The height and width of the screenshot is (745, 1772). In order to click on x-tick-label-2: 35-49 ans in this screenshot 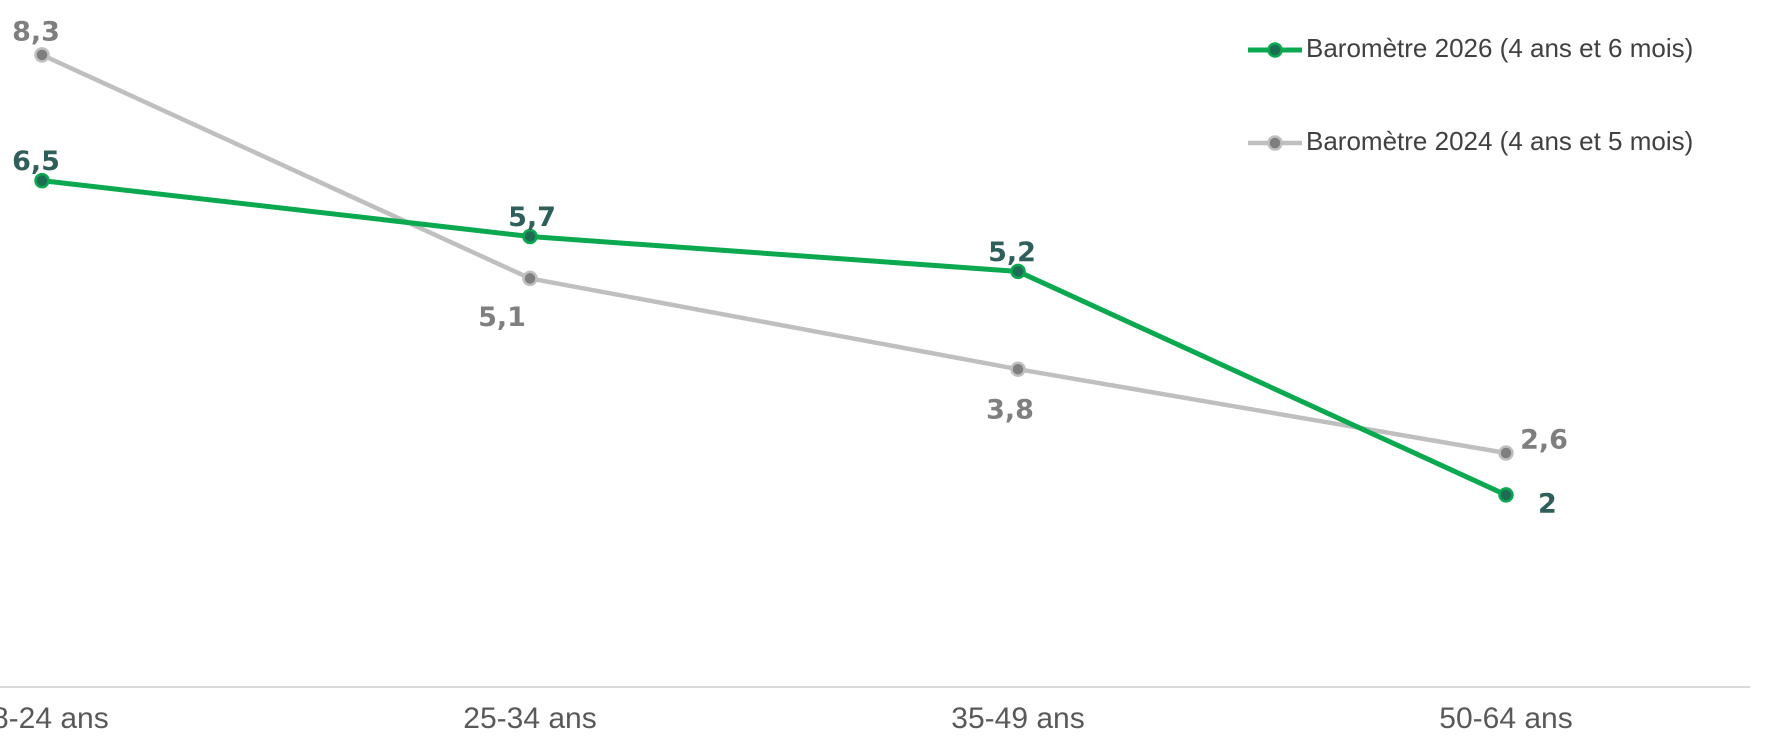, I will do `click(1017, 718)`.